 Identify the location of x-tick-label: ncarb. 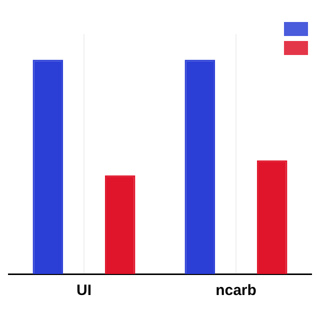
(236, 291).